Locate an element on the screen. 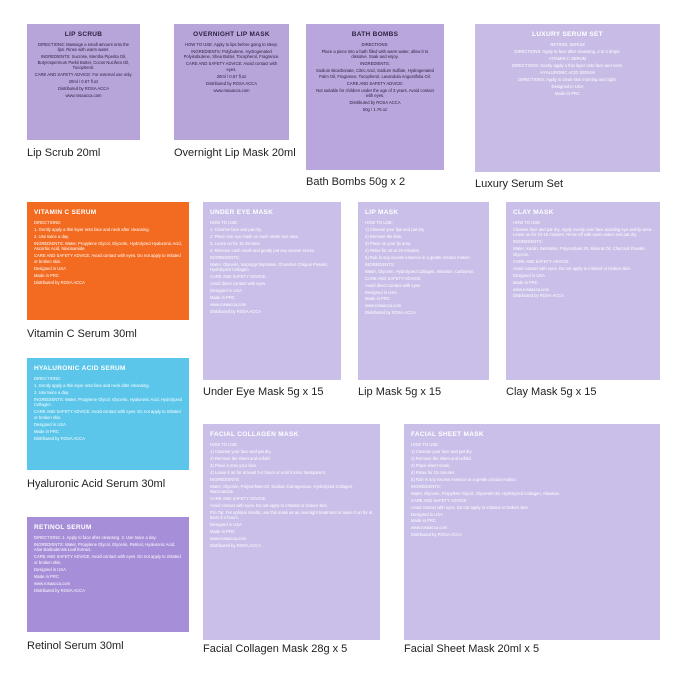 The width and height of the screenshot is (679, 679). label-text: 3. Leave on for 15 minutes. is located at coordinates (235, 243).